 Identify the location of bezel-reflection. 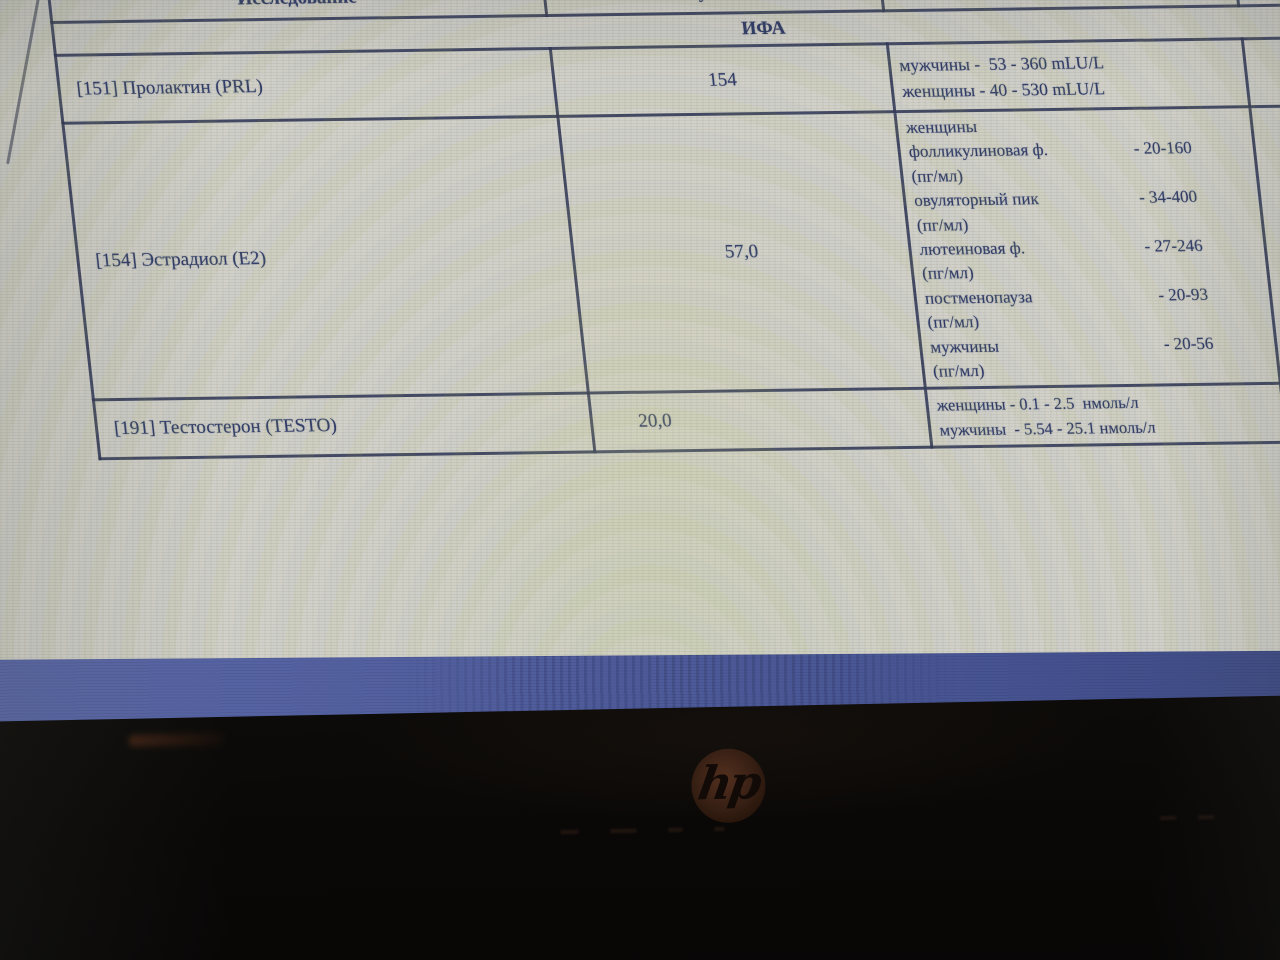
(176, 739).